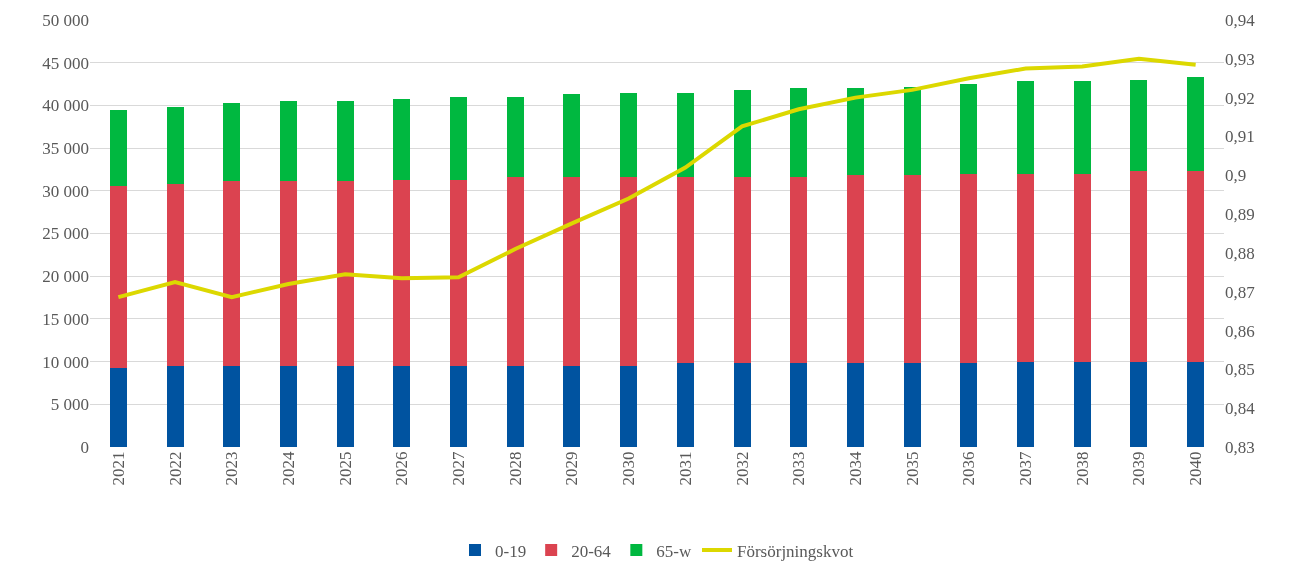 Image resolution: width=1314 pixels, height=580 pixels. What do you see at coordinates (1240, 331) in the screenshot?
I see `y2-tick-label: 0,86` at bounding box center [1240, 331].